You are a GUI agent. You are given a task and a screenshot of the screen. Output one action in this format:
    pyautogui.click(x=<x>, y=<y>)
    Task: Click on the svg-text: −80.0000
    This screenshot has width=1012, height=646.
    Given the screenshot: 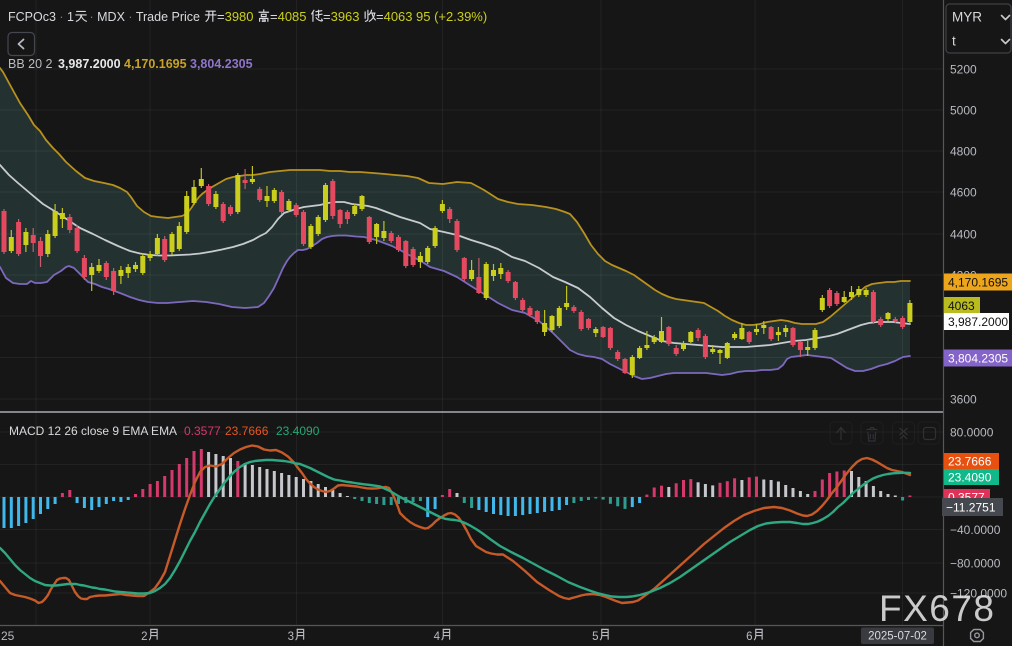 What is the action you would take?
    pyautogui.click(x=975, y=564)
    